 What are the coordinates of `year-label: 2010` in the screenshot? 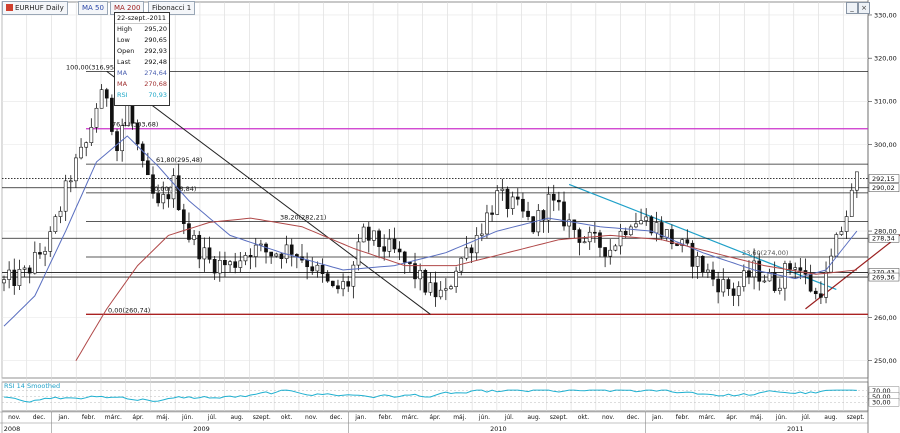 It's located at (498, 429).